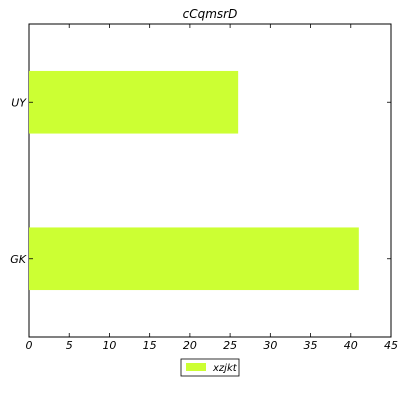 This screenshot has height=408, width=408. What do you see at coordinates (230, 345) in the screenshot?
I see `x-tick-label-25: 25` at bounding box center [230, 345].